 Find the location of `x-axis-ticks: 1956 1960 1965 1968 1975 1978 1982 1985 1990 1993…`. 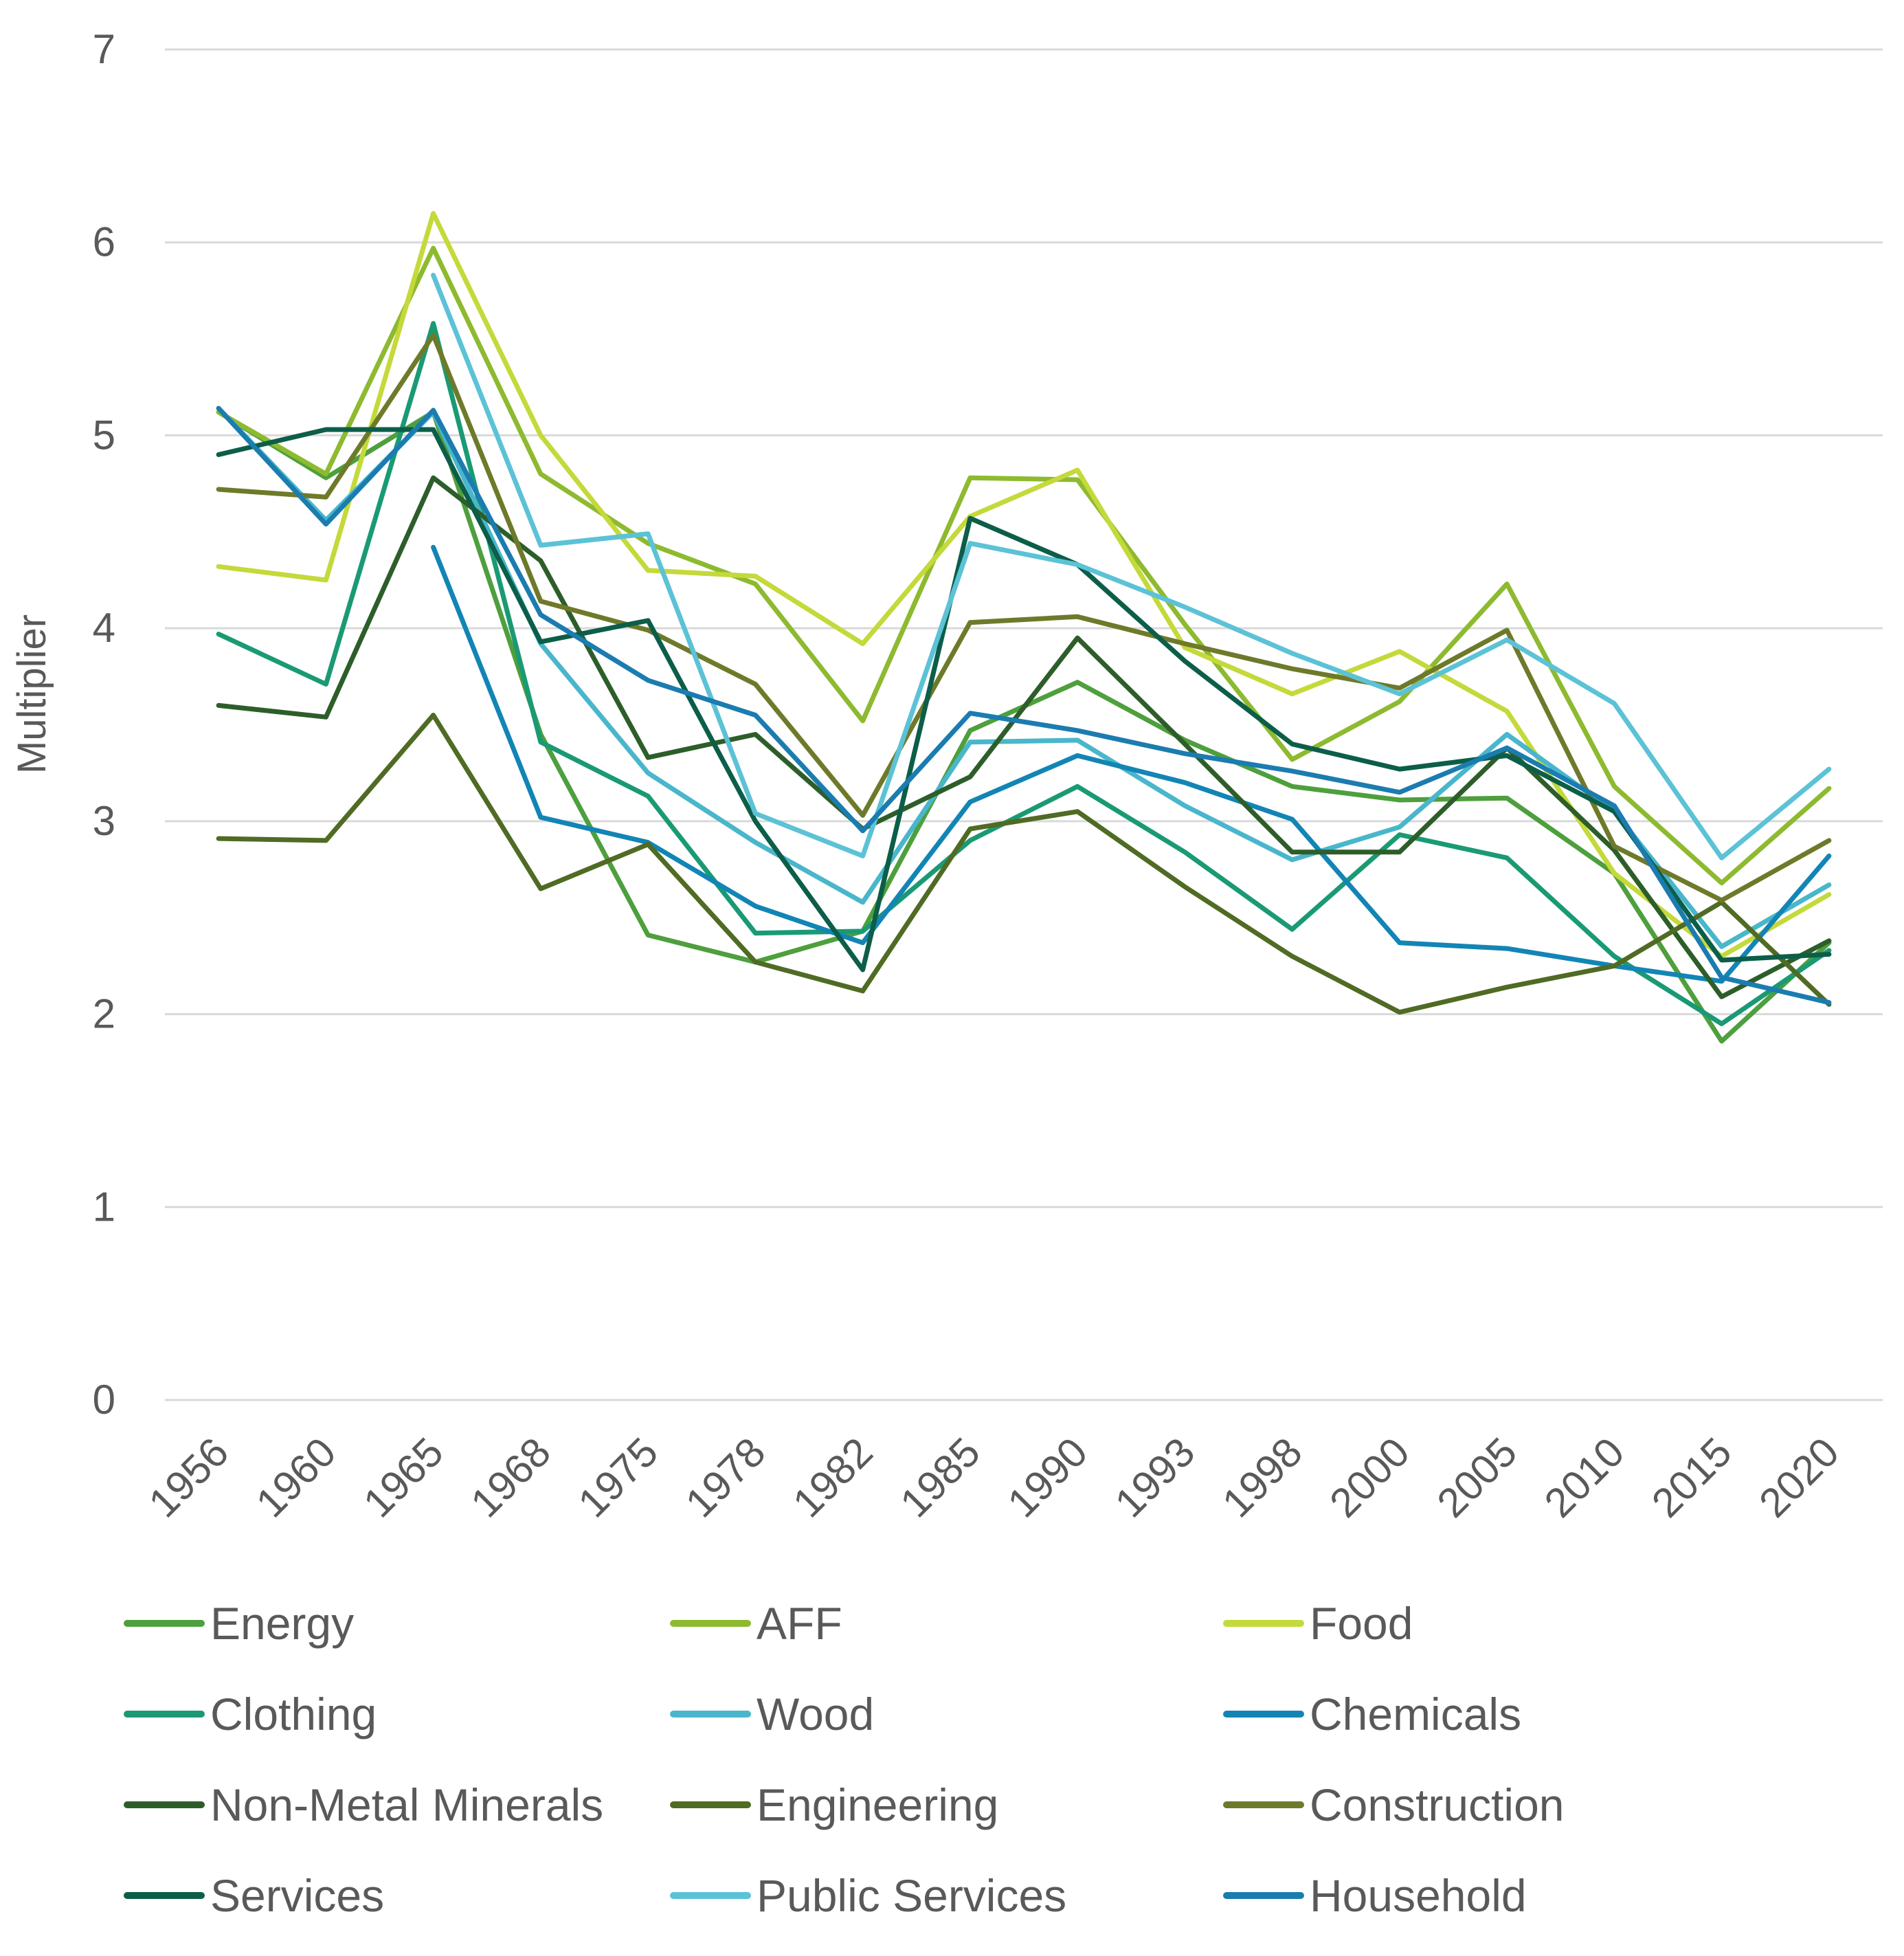

x-axis-ticks: 1956 1960 1965 1968 1975 1978 1982 1985 1990 1993… is located at coordinates (994, 1477).